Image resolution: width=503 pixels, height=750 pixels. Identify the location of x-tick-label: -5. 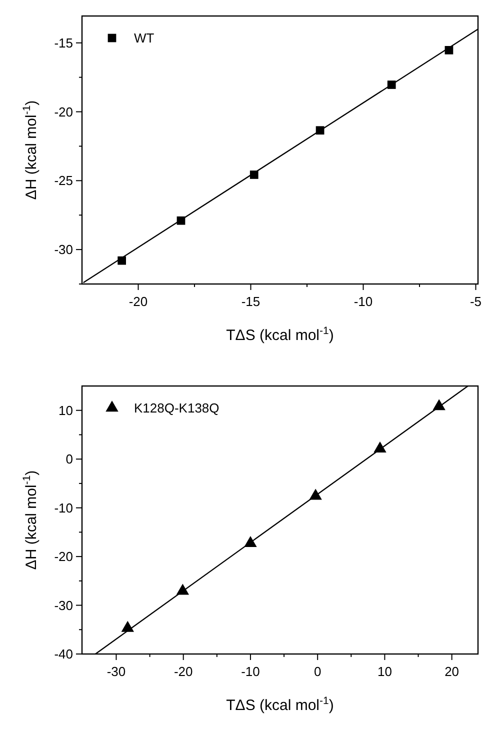
(476, 301).